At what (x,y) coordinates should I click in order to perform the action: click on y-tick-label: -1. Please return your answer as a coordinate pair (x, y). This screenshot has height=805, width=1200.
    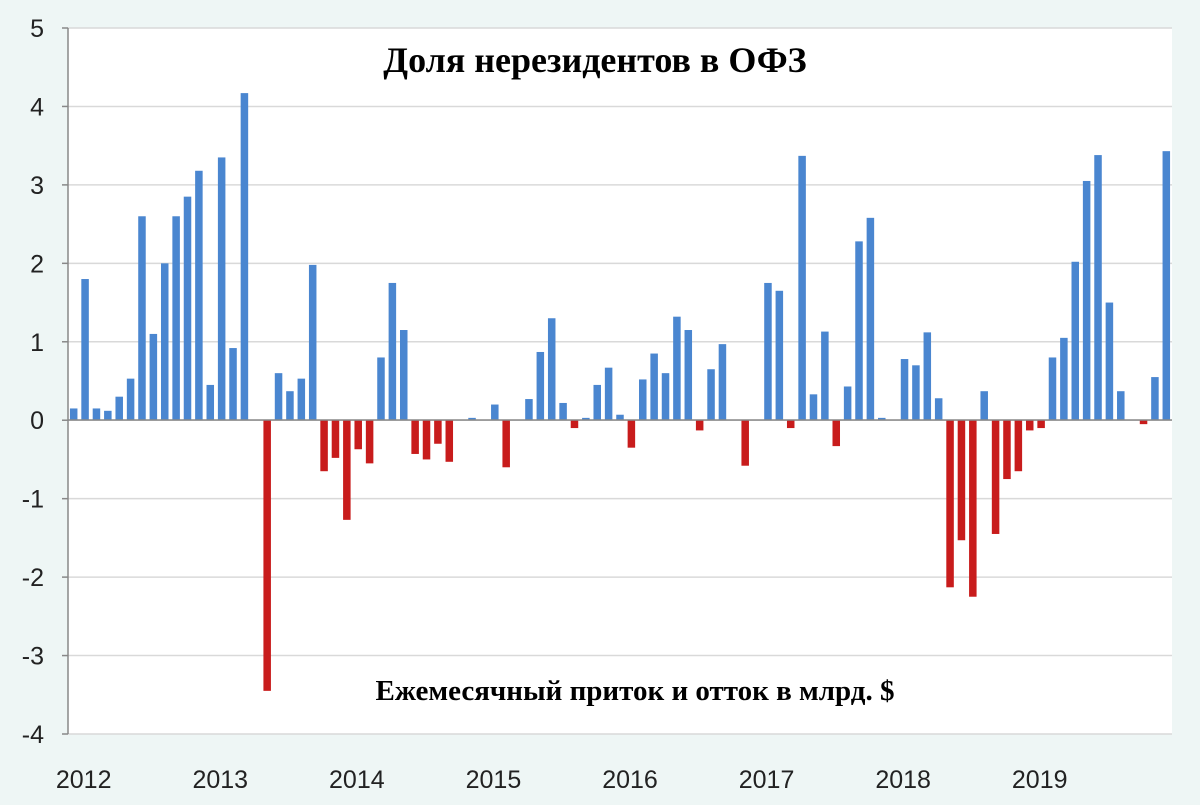
    Looking at the image, I should click on (33, 500).